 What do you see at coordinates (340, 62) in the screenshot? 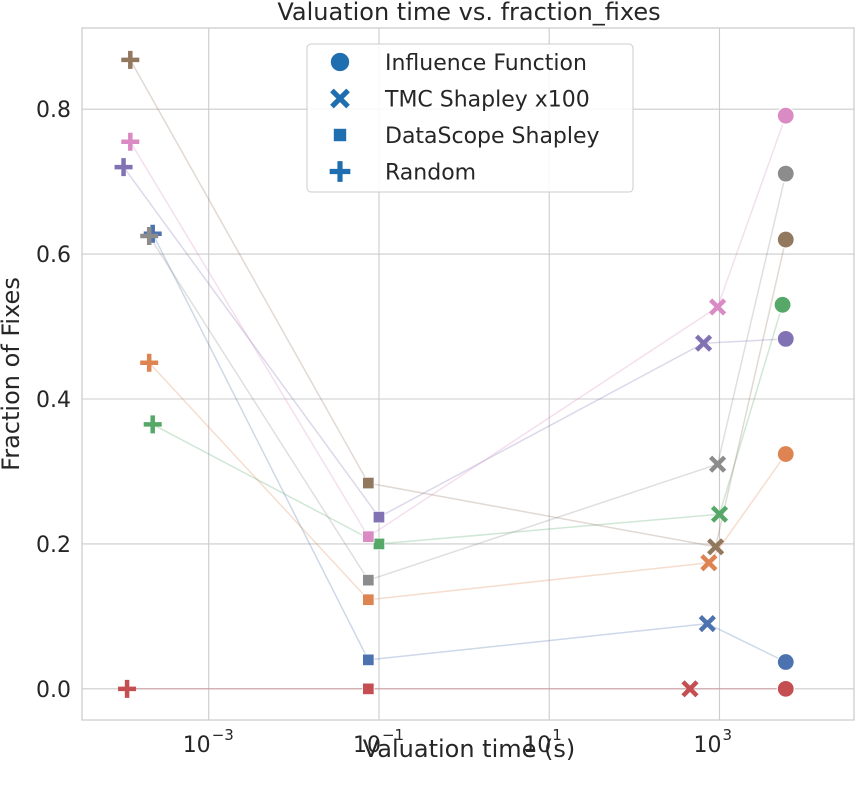
I see `legend-marker-circle` at bounding box center [340, 62].